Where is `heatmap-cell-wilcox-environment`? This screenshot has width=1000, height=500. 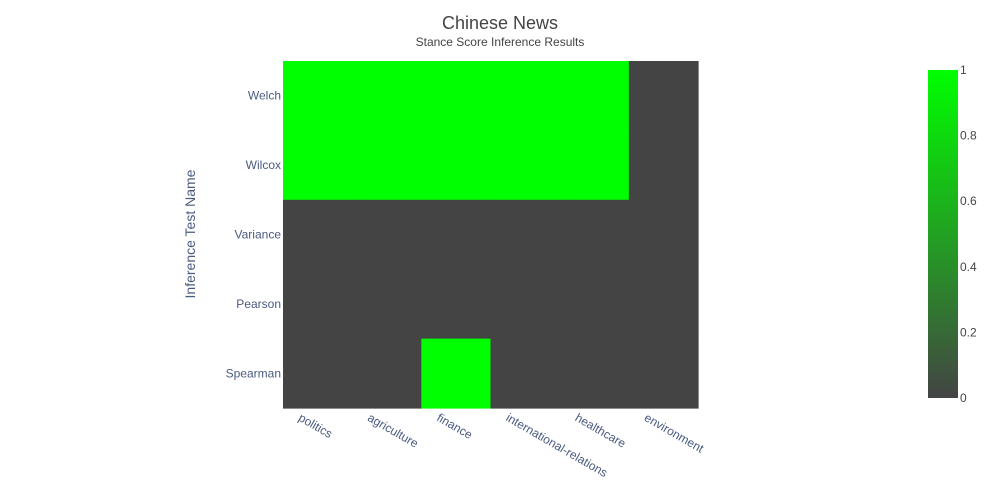
heatmap-cell-wilcox-environment is located at coordinates (663, 165).